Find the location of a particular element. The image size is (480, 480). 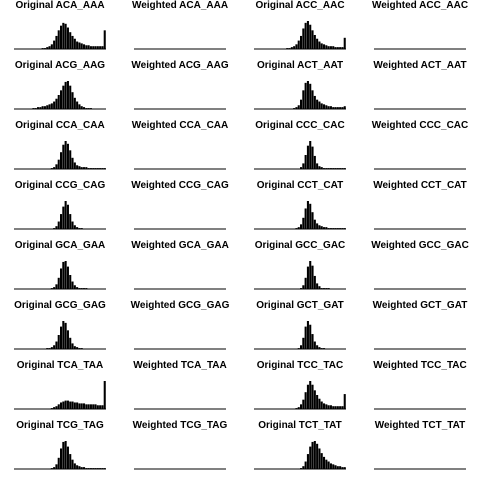

histogram-panel: Weighted ACT_AAT is located at coordinates (420, 90).